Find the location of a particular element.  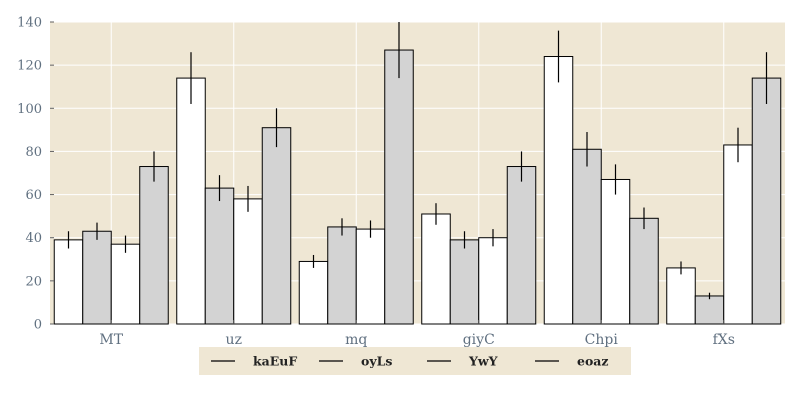

legend: kaEuF oyLs YwY eoaz is located at coordinates (415, 361).